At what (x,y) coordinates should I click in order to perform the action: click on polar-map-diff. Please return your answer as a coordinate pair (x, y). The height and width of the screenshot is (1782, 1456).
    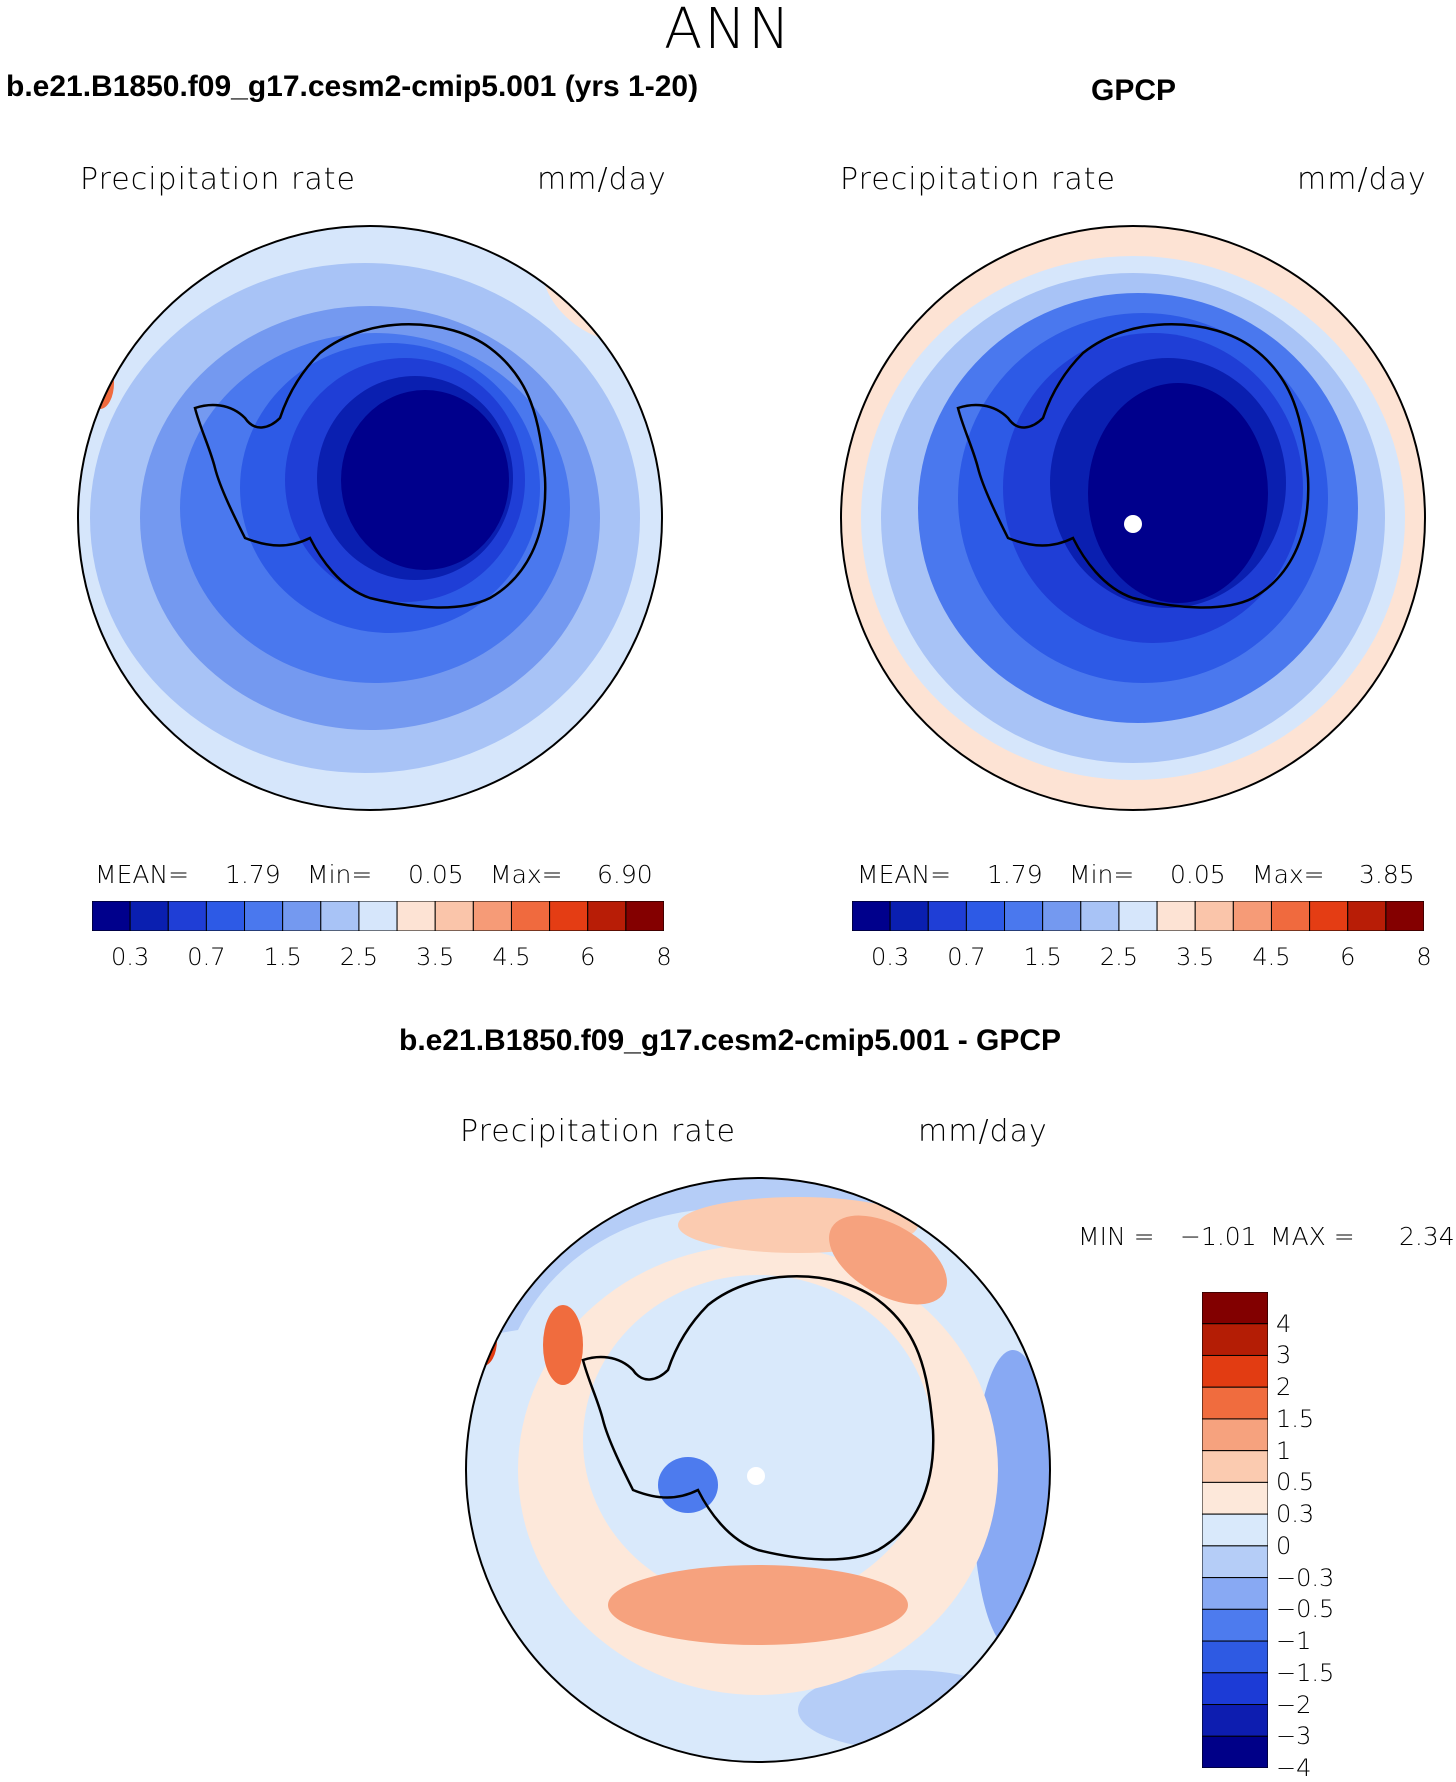
    Looking at the image, I should click on (758, 1470).